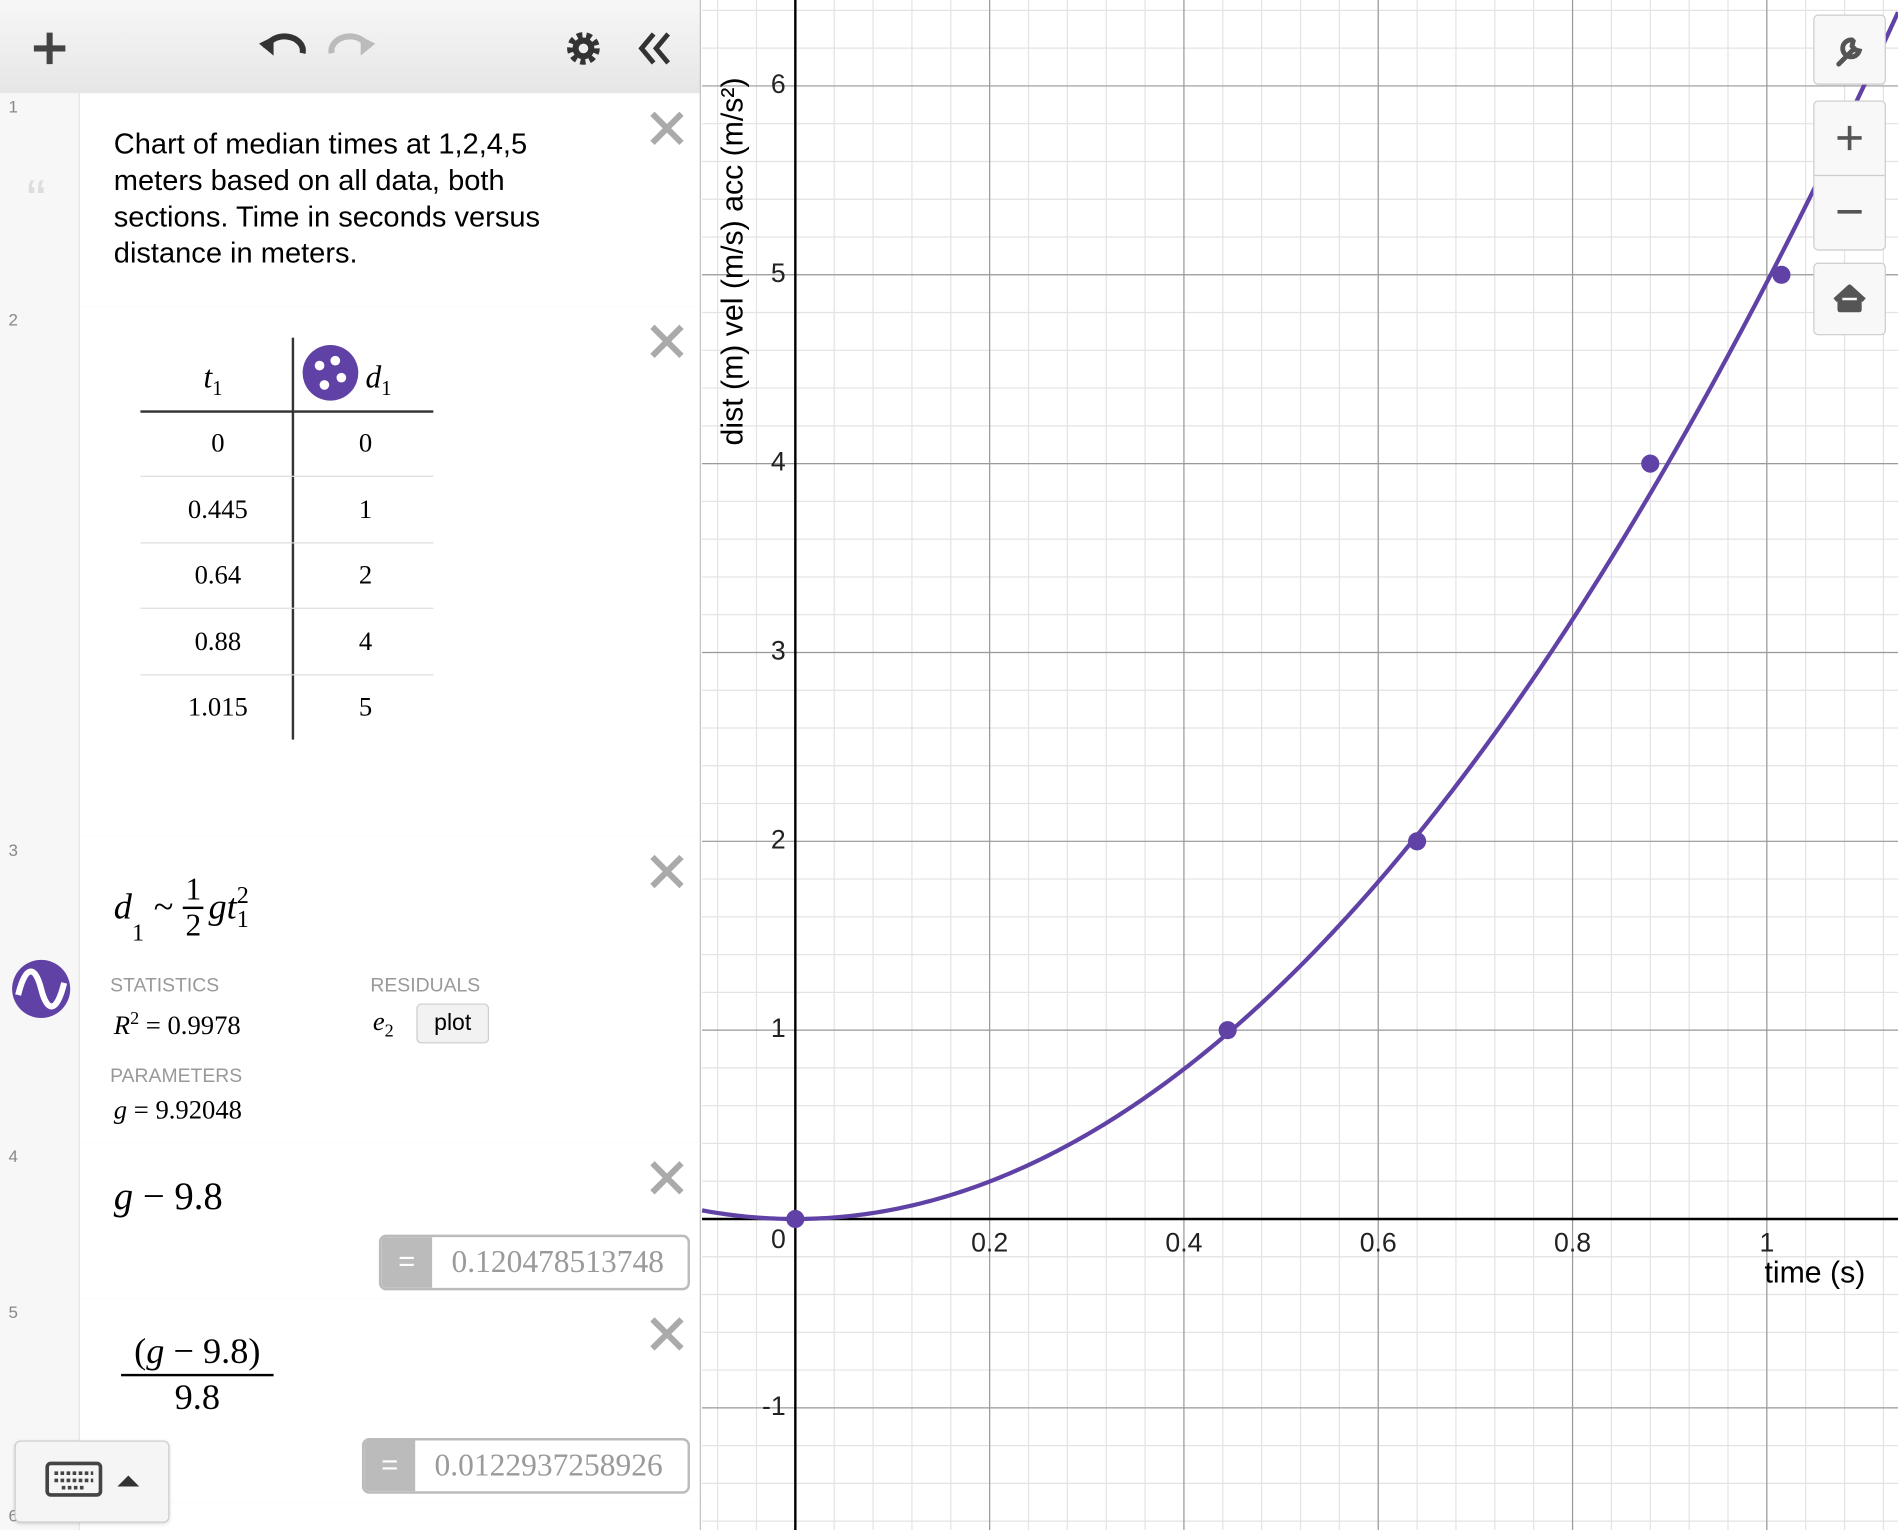 The width and height of the screenshot is (1898, 1530). I want to click on parameter: g = 9.92048, so click(178, 1109).